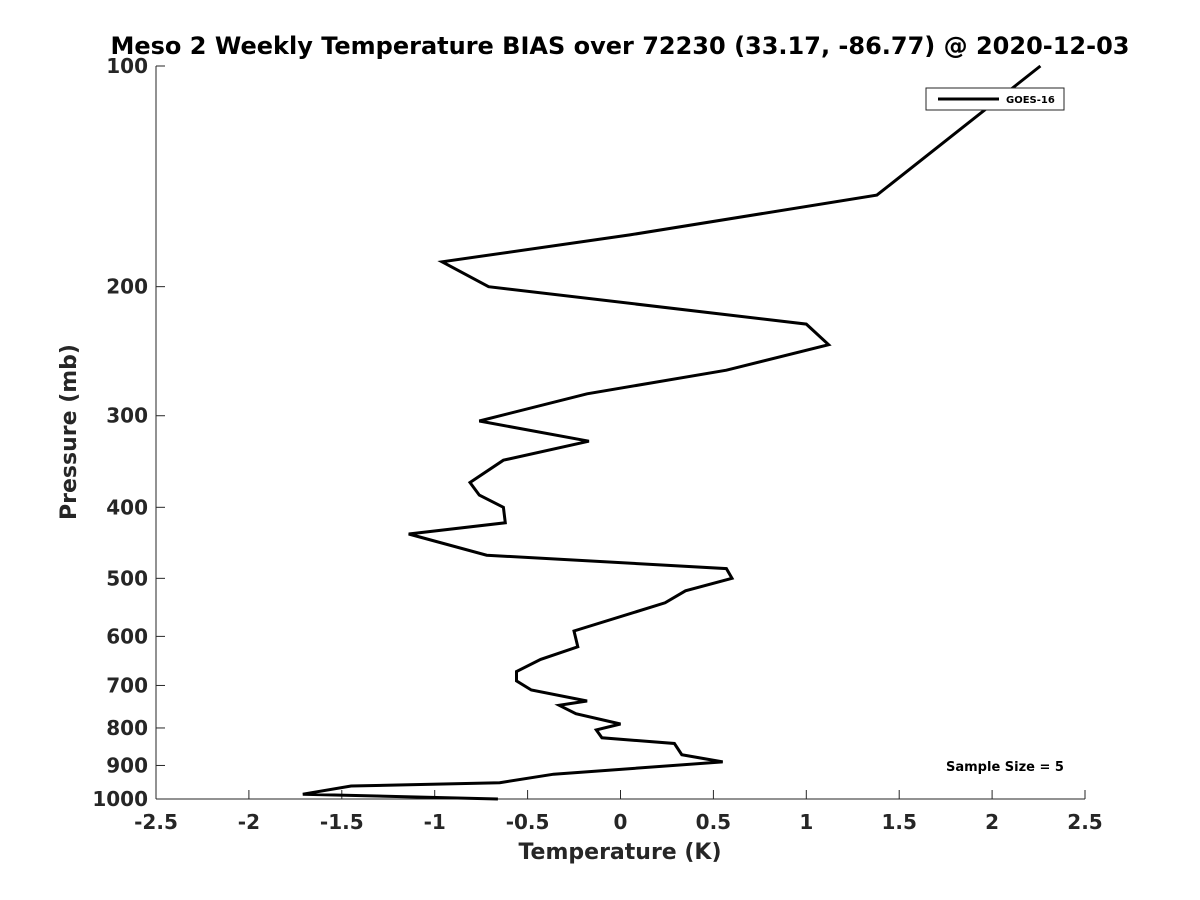  What do you see at coordinates (619, 852) in the screenshot?
I see `x-axis-label: Temperature (K)` at bounding box center [619, 852].